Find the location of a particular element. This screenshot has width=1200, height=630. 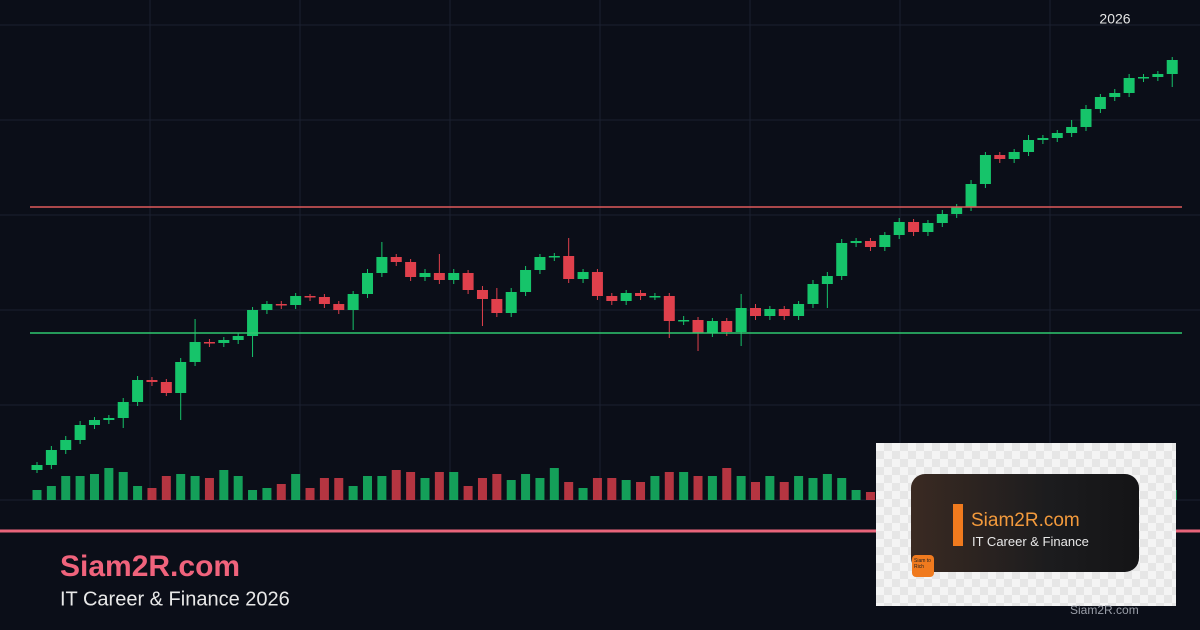

footer-title: Siam2R.com is located at coordinates (150, 566).